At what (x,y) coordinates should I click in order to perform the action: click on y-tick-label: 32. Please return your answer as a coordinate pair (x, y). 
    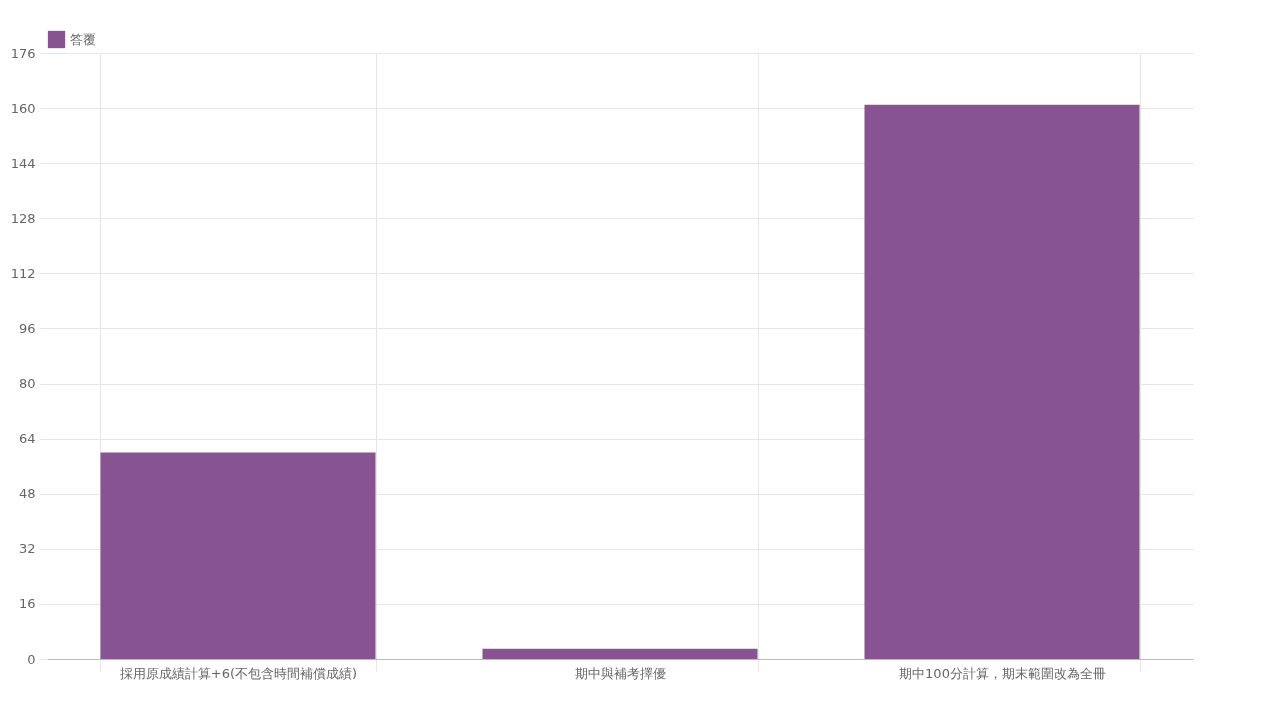
    Looking at the image, I should click on (27, 549).